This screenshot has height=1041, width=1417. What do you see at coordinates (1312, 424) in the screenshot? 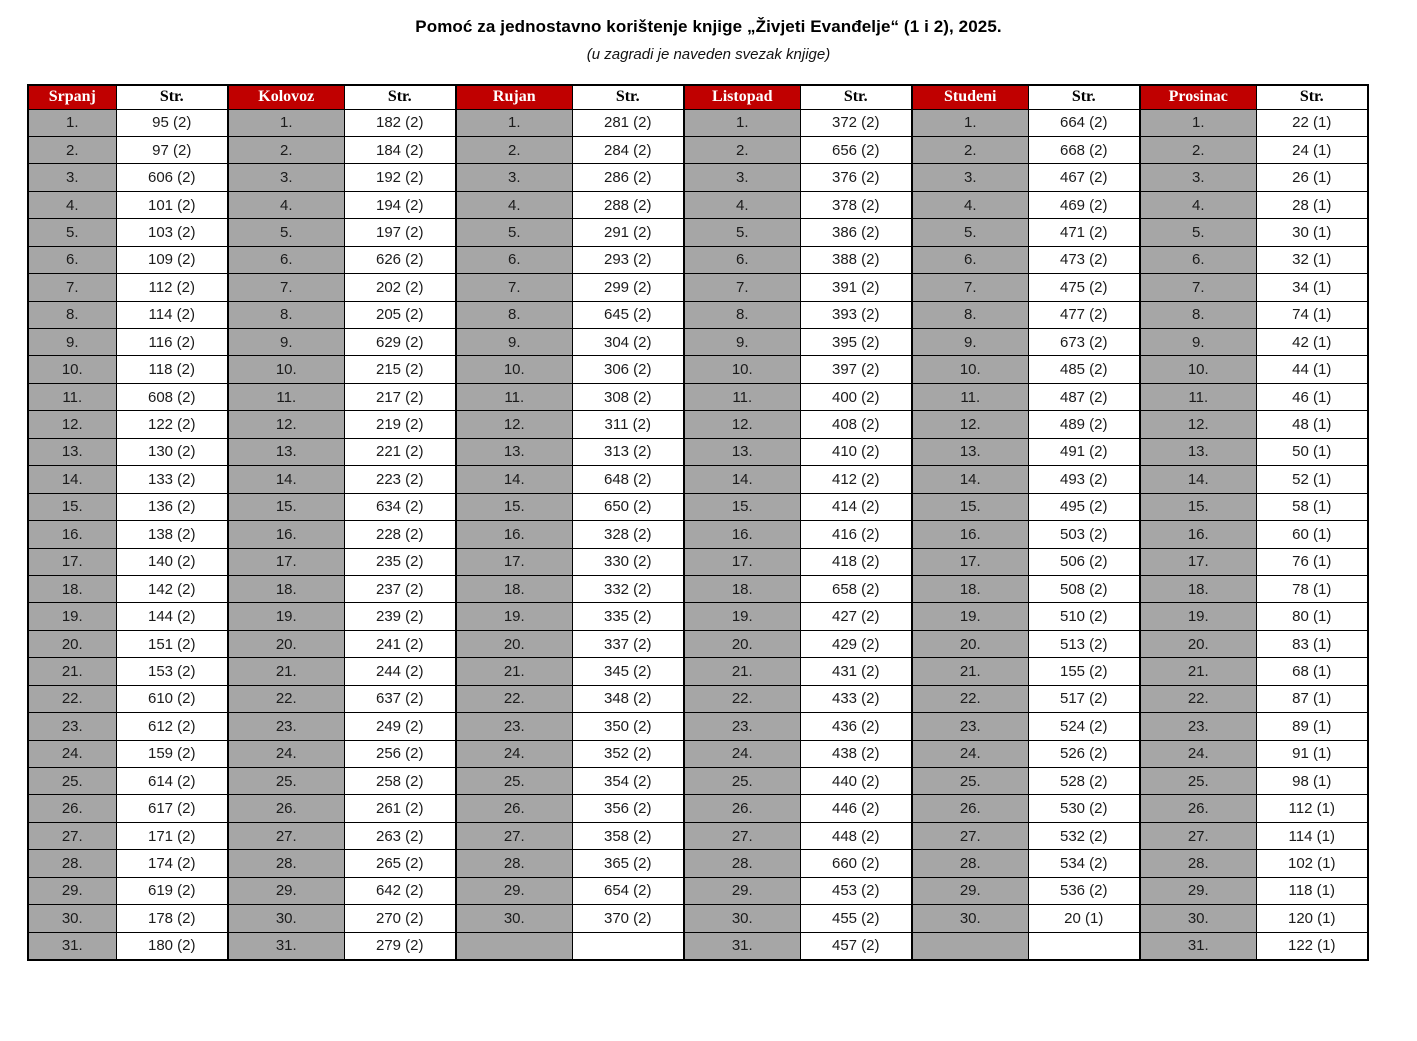
I see `page-ref-cell: 48 (1)` at bounding box center [1312, 424].